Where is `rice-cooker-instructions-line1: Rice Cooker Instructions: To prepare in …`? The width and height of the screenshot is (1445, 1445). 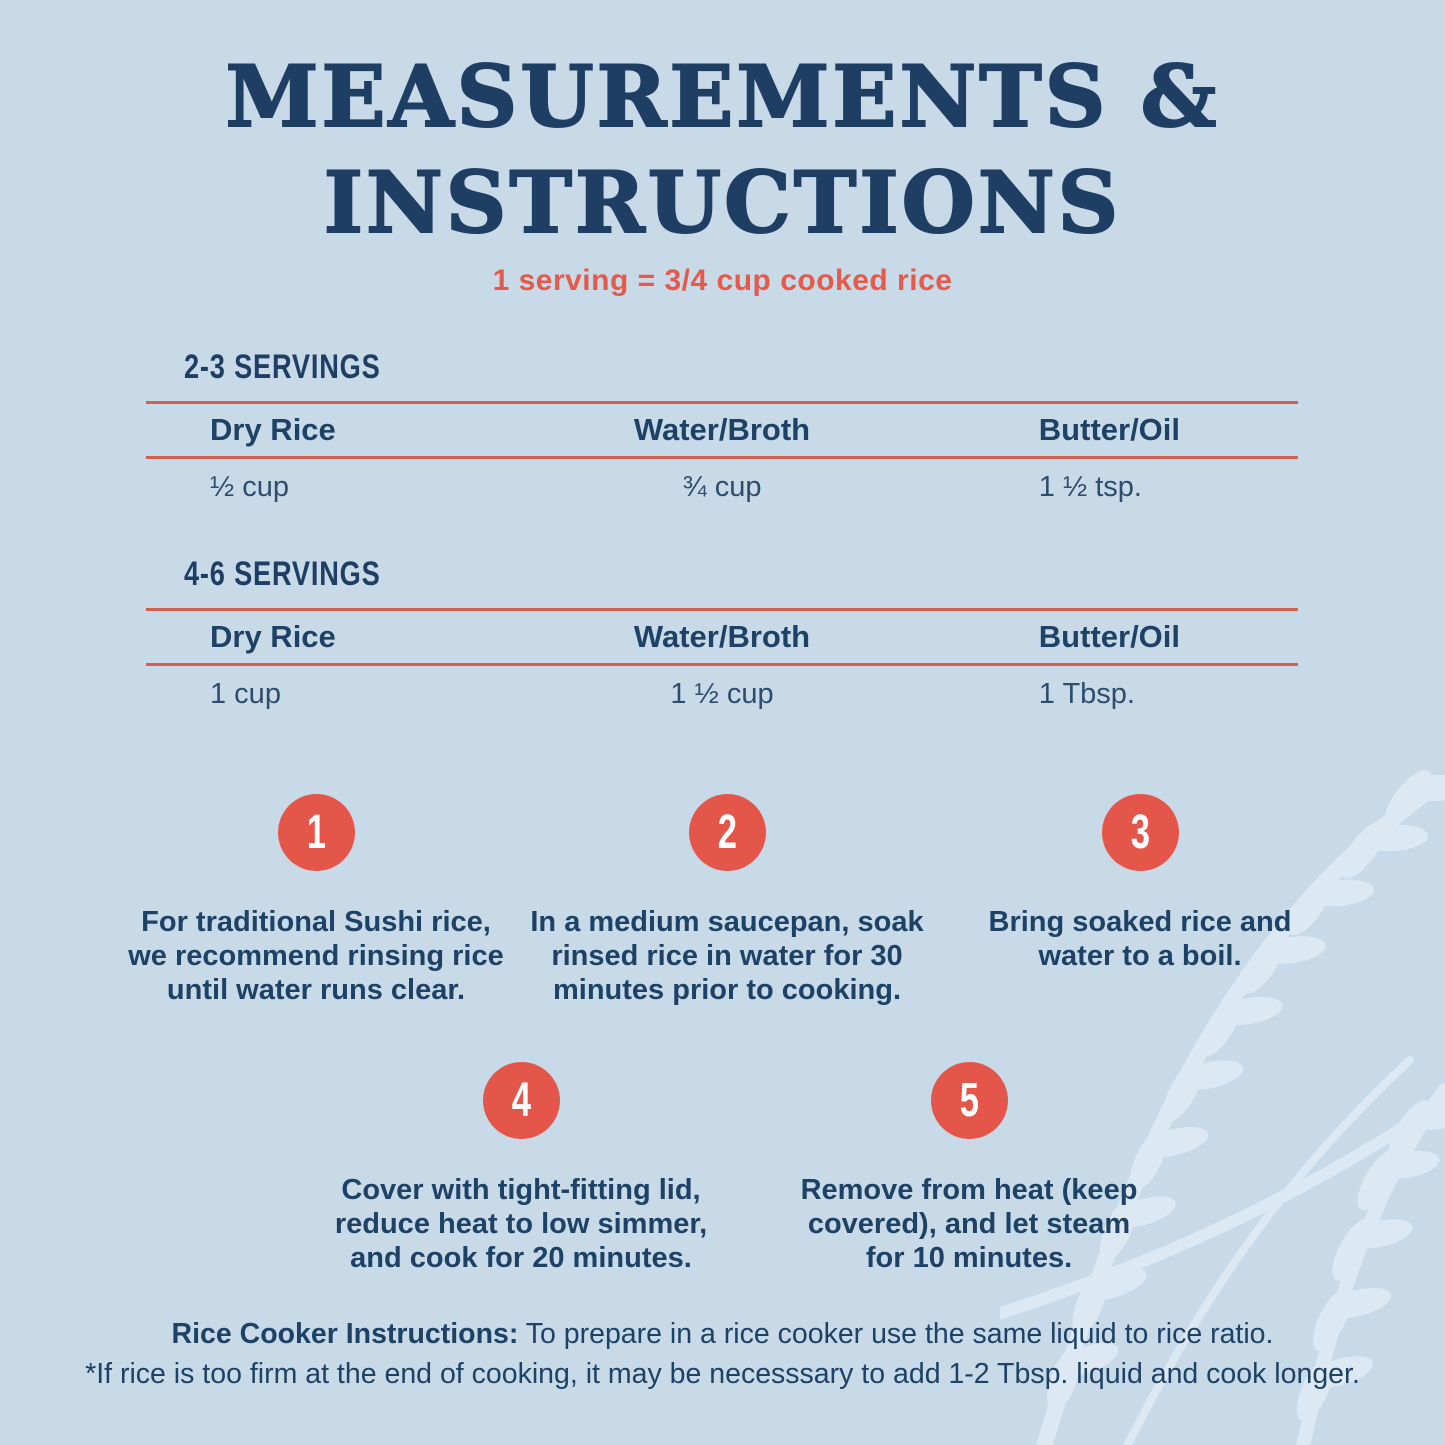
rice-cooker-instructions-line1: Rice Cooker Instructions: To prepare in … is located at coordinates (722, 1334).